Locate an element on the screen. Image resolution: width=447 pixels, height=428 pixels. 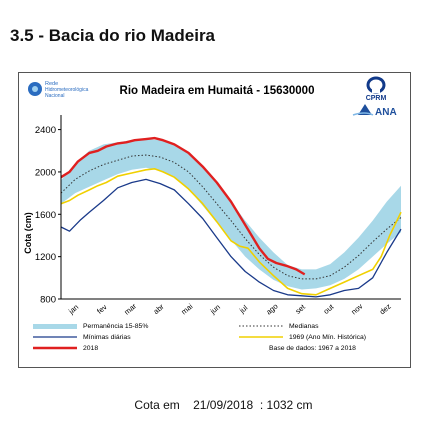
x-tick-label-jun: jun is located at coordinates (215, 309).